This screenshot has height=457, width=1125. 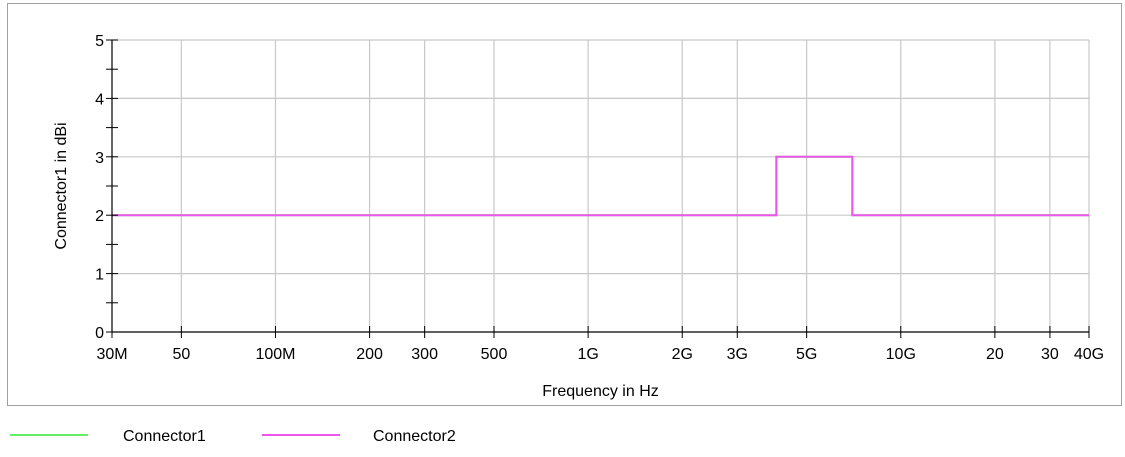 What do you see at coordinates (181, 354) in the screenshot?
I see `x-tick-label: 50` at bounding box center [181, 354].